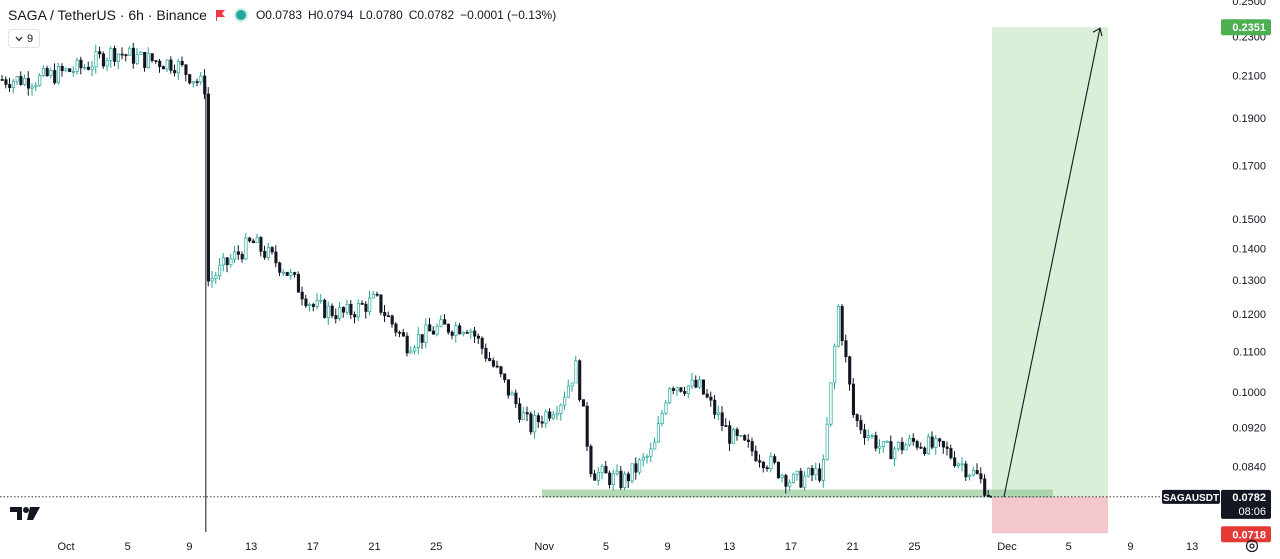 This screenshot has width=1280, height=559. What do you see at coordinates (107, 15) in the screenshot?
I see `symbol-title: SAGA / TetherUS · 6h · Binance` at bounding box center [107, 15].